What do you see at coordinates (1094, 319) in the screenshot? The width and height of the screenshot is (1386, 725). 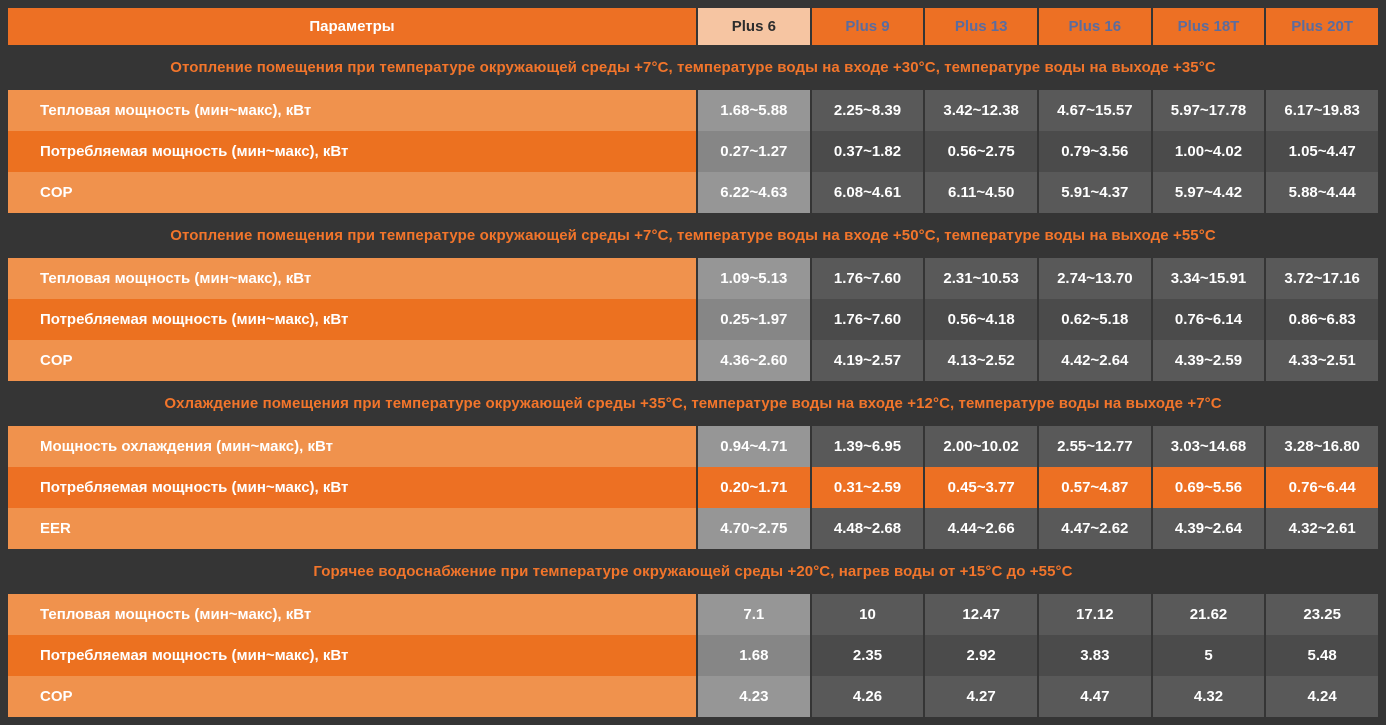 I see `value-cell: 0.62~5.18` at bounding box center [1094, 319].